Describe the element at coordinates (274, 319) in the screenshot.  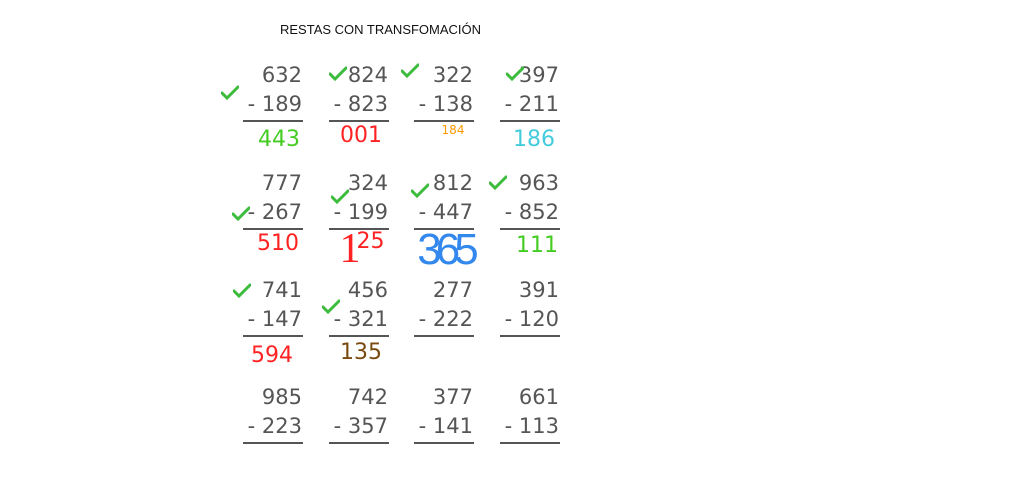
I see `subtrahend: - 147` at that location.